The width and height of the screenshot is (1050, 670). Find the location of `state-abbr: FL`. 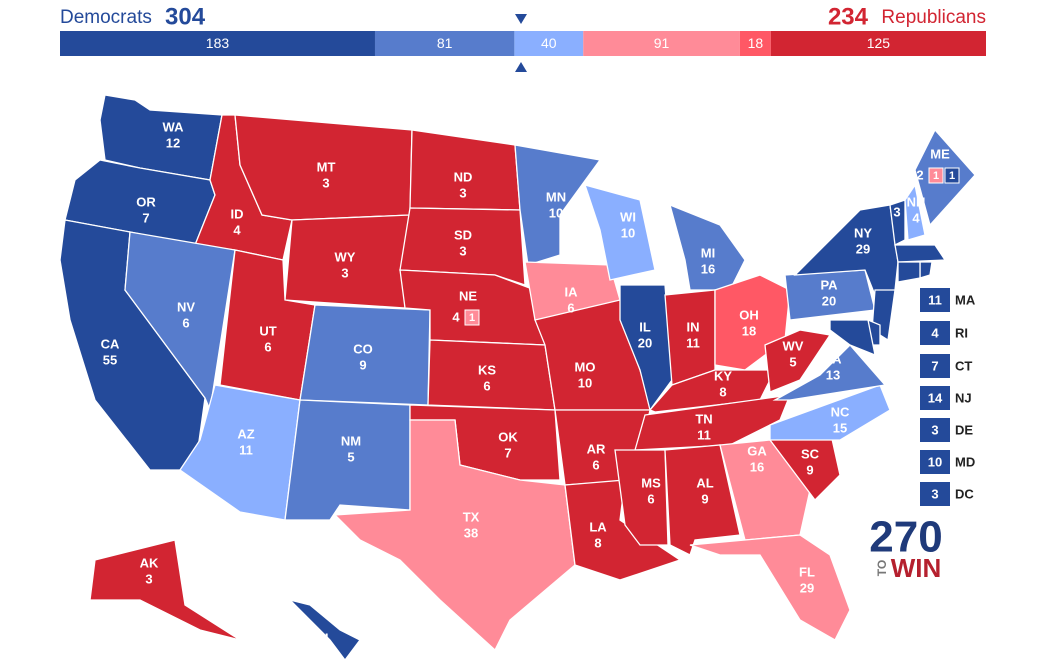

state-abbr: FL is located at coordinates (807, 571).